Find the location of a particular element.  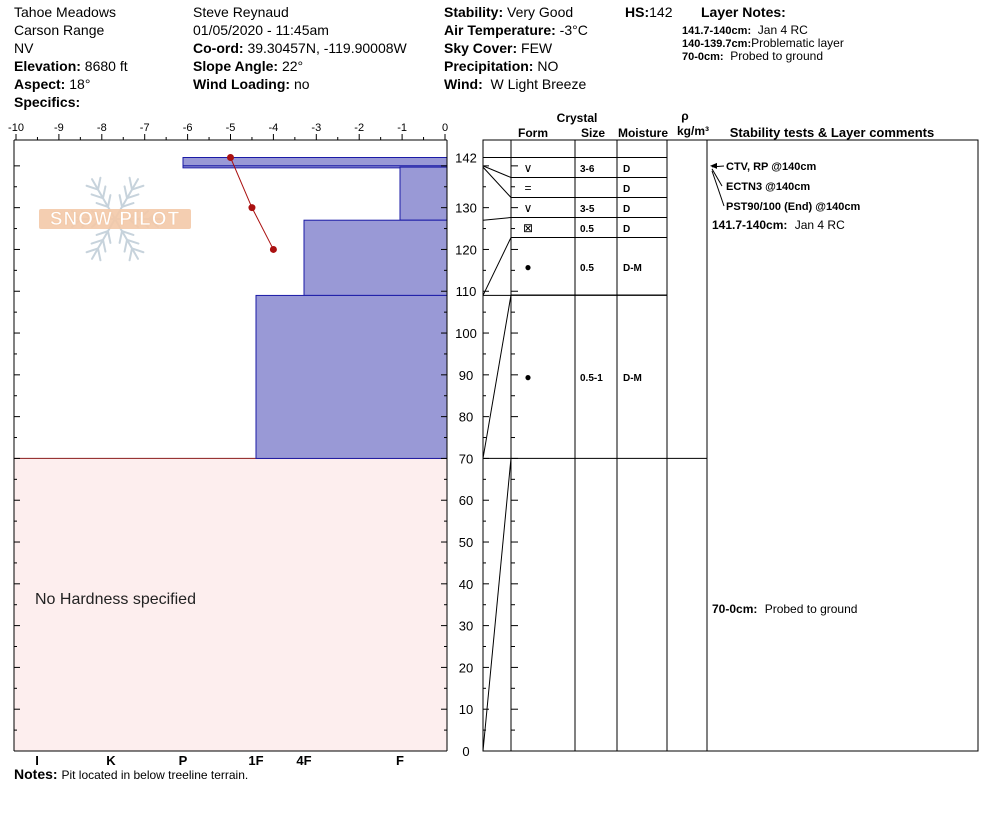

temp-tick-label: -2 is located at coordinates (359, 128).